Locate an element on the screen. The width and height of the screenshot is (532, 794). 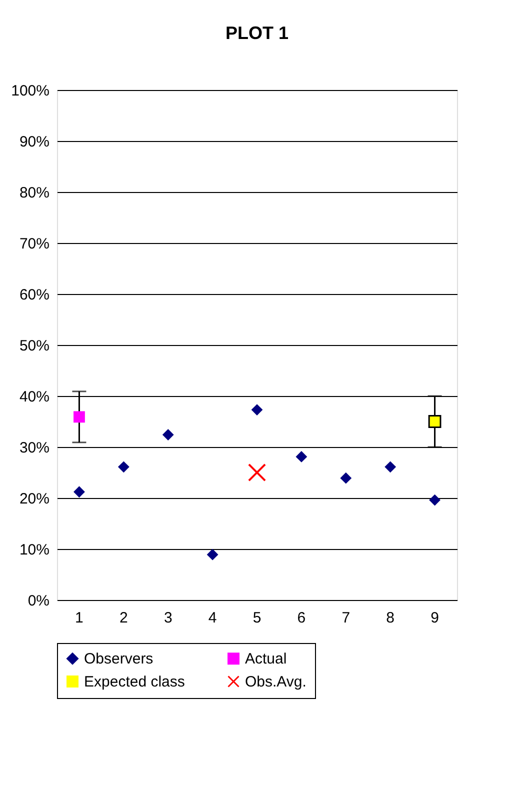
x-tick-label: 8 is located at coordinates (390, 618).